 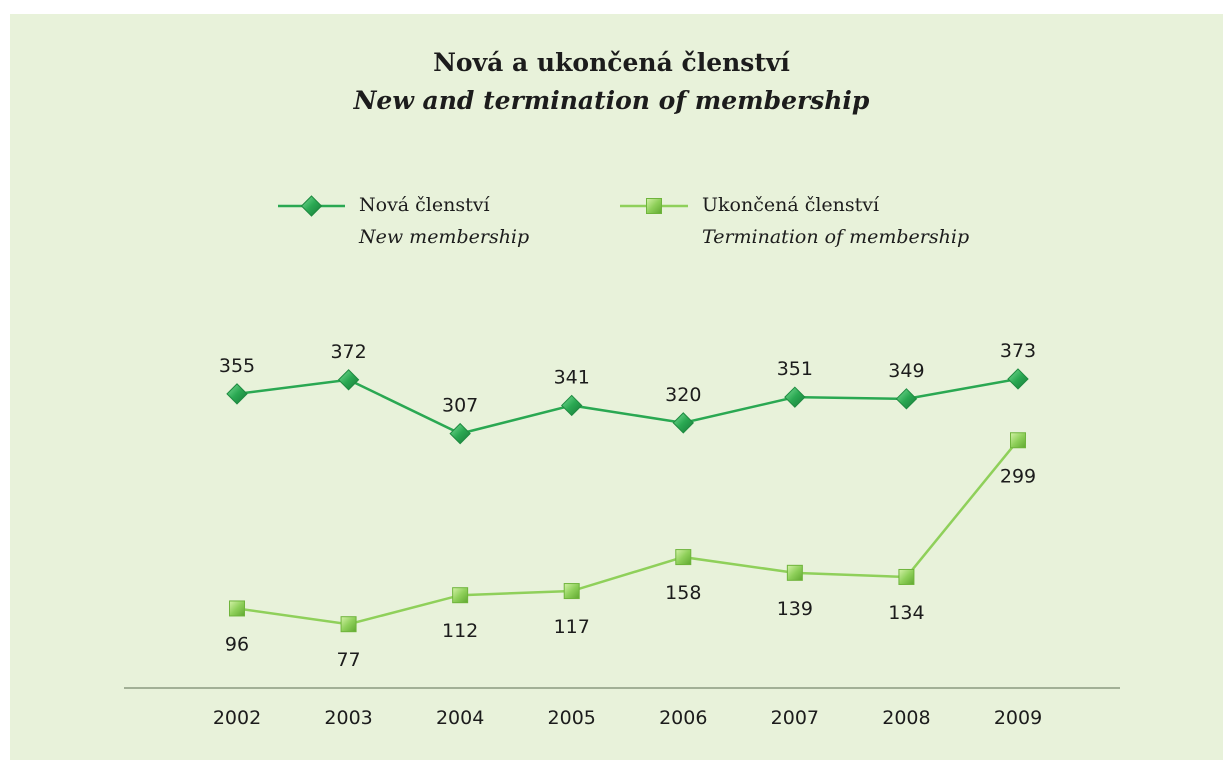 What do you see at coordinates (1018, 476) in the screenshot?
I see `data-label-termination: 299` at bounding box center [1018, 476].